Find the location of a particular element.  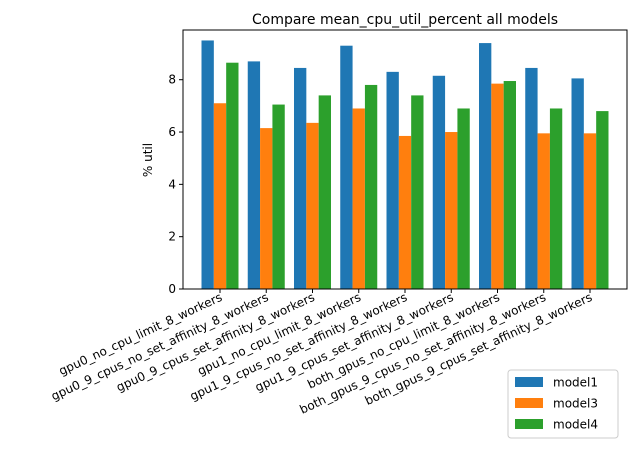

y-tick-label: 4 is located at coordinates (172, 184).